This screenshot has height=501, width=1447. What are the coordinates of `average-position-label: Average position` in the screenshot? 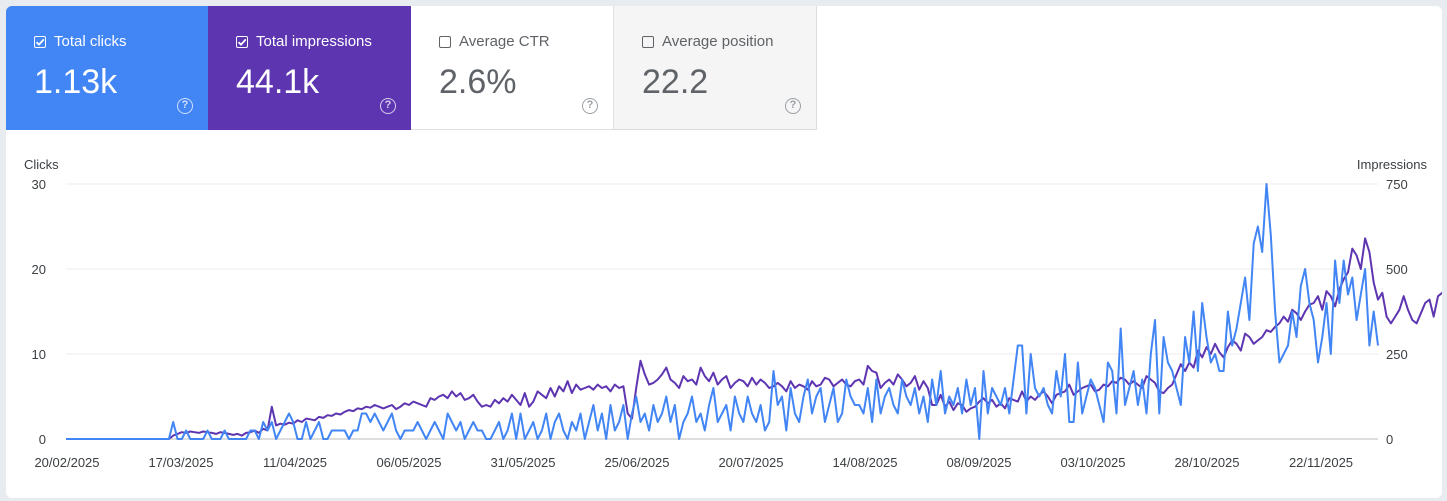 It's located at (718, 41).